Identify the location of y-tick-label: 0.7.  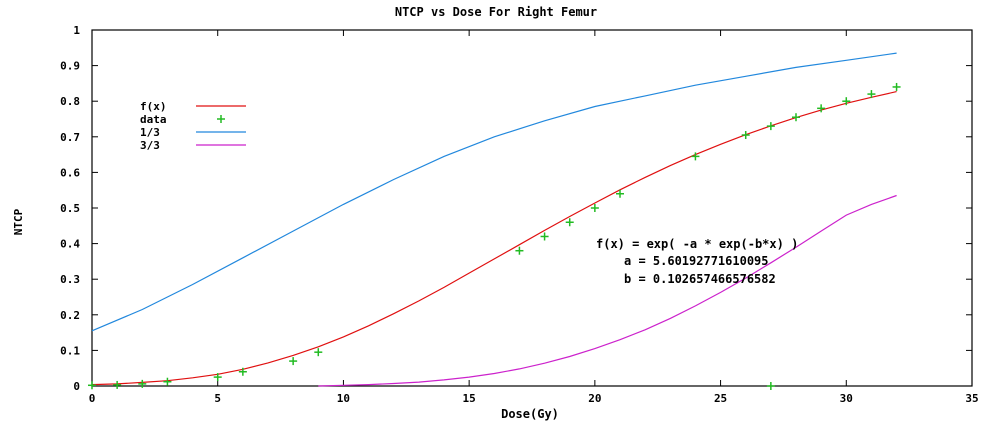
(70, 137).